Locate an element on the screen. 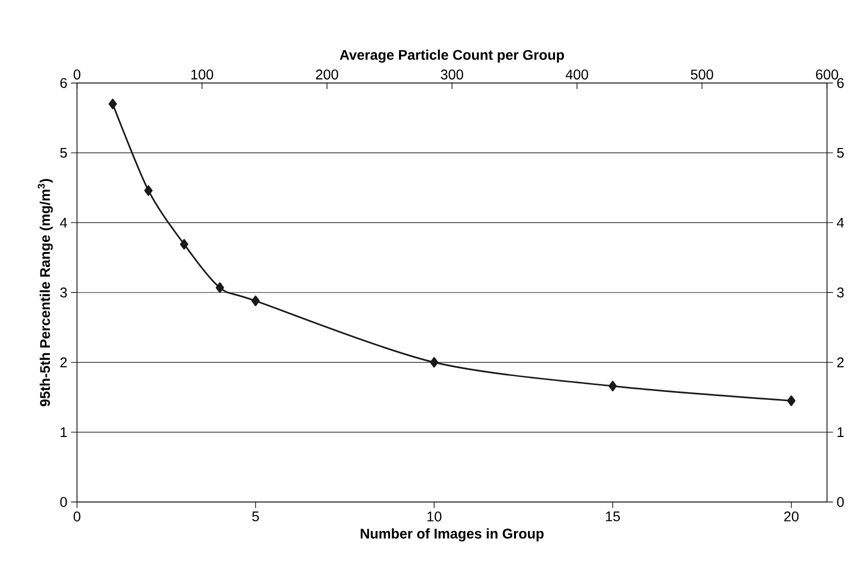  y2-tick-label: 3 is located at coordinates (840, 293).